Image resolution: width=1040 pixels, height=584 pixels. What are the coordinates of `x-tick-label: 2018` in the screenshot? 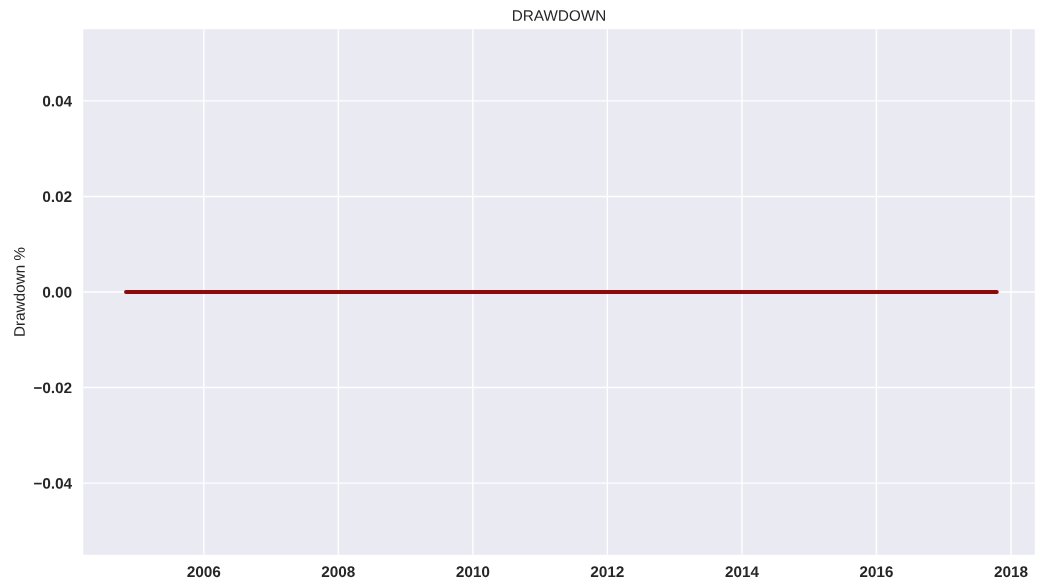 It's located at (1011, 572).